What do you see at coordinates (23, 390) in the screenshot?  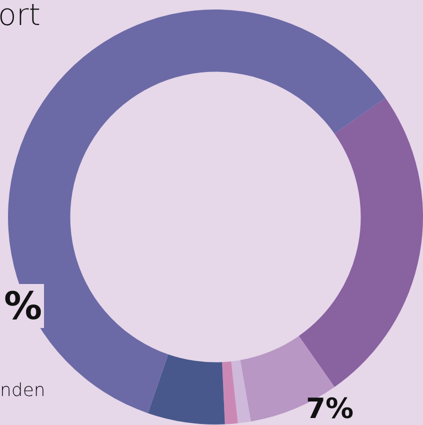 I see `text: nden` at bounding box center [23, 390].